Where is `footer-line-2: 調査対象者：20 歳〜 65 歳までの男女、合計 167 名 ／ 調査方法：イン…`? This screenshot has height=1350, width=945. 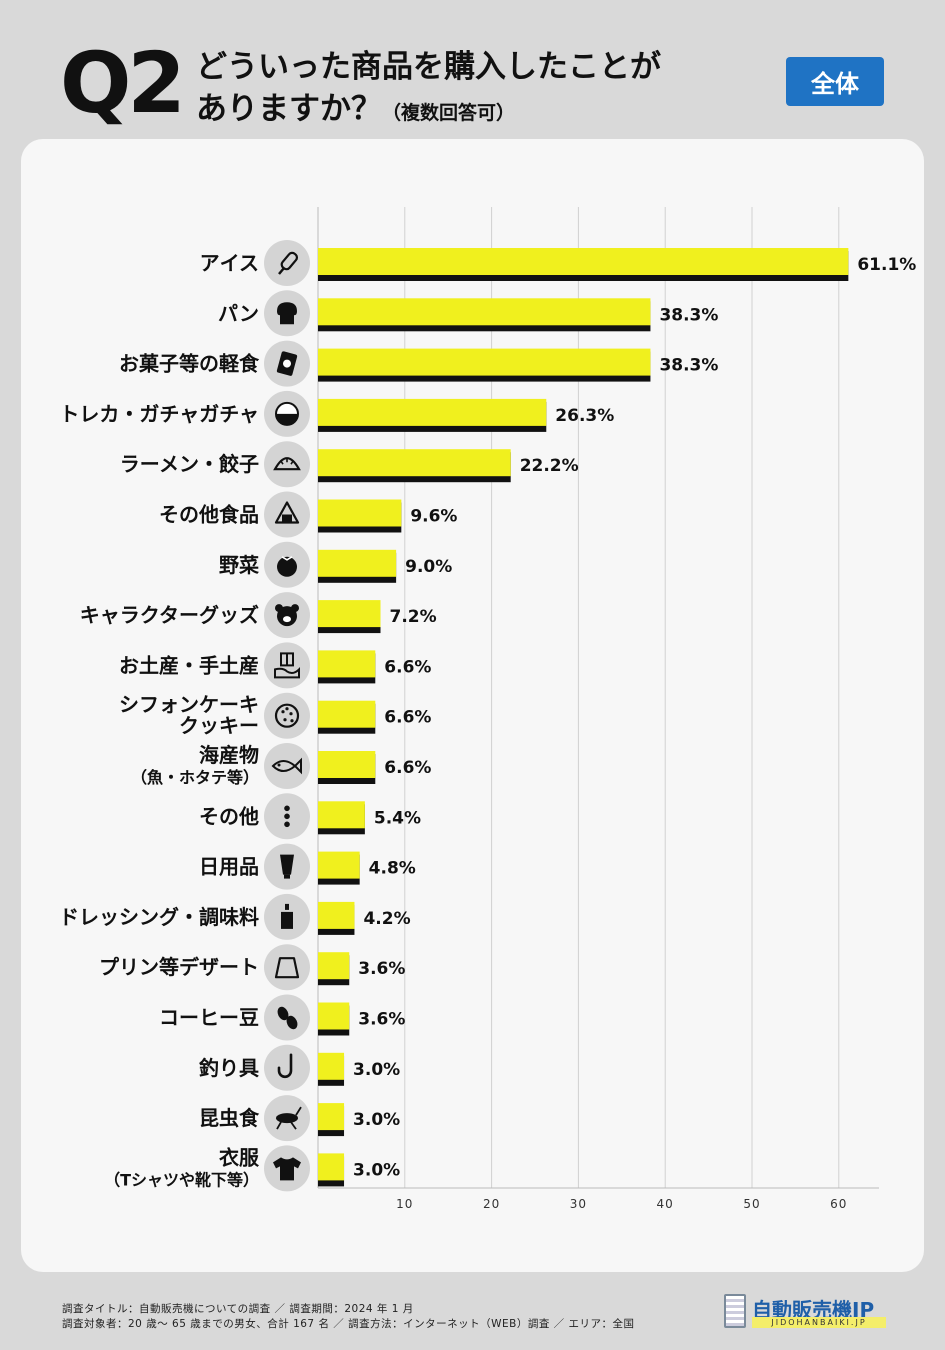
footer-line-2: 調査対象者：20 歳〜 65 歳までの男女、合計 167 名 ／ 調査方法：イン… is located at coordinates (348, 1324).